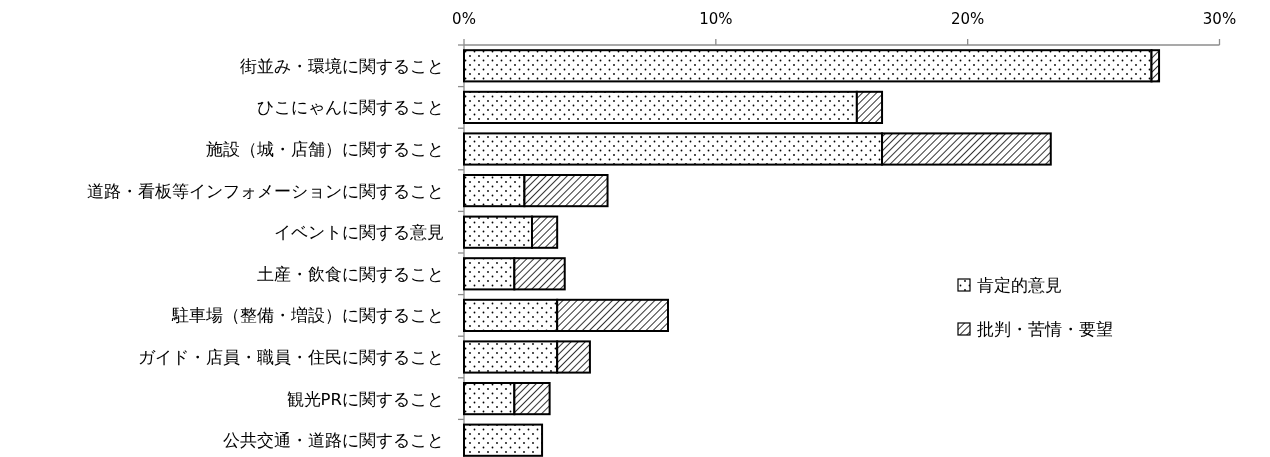  What do you see at coordinates (342, 66) in the screenshot?
I see `y-tick-label: 街並み・環境に関すること` at bounding box center [342, 66].